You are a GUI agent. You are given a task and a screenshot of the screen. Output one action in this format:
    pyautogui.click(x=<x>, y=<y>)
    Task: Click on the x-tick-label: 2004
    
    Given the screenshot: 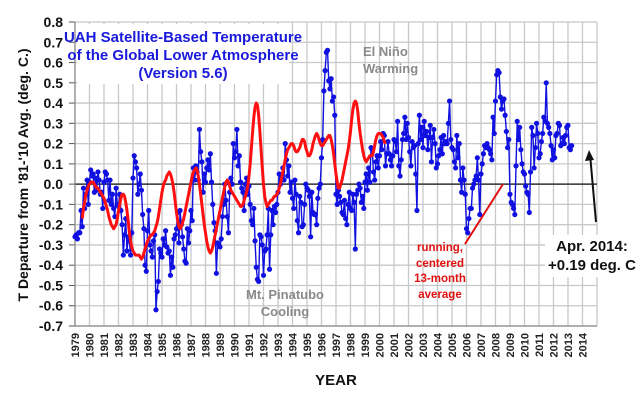 What is the action you would take?
    pyautogui.click(x=439, y=344)
    